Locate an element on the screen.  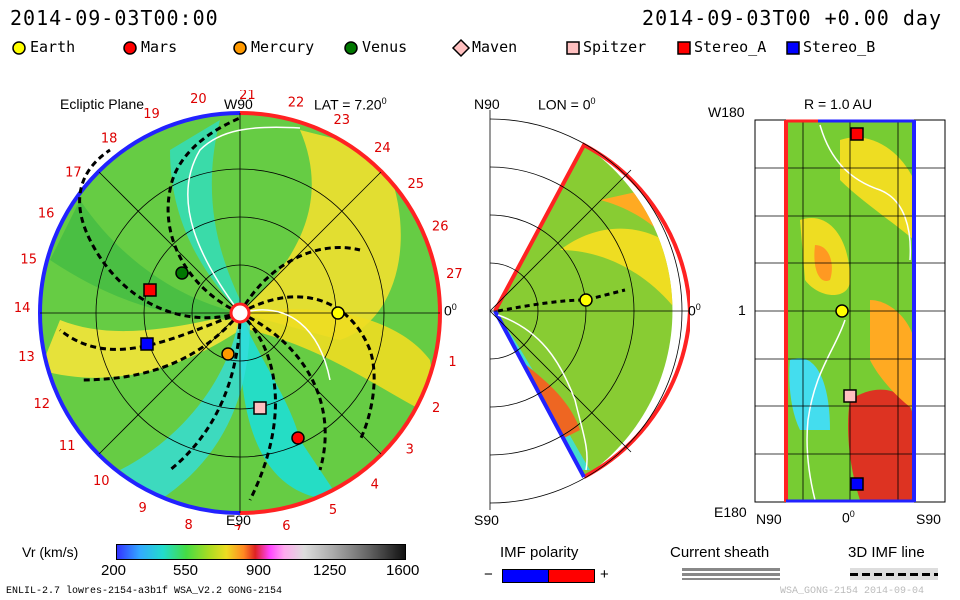
legend-label-earth: Earth is located at coordinates (53, 47).